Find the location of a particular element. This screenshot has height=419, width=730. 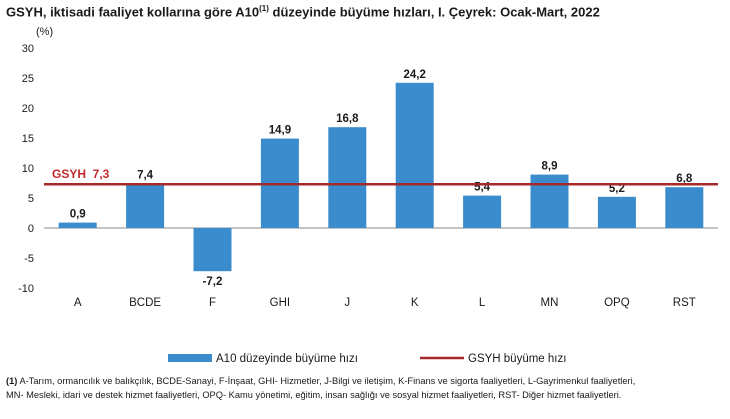

y-tick-label: 10 is located at coordinates (28, 169).